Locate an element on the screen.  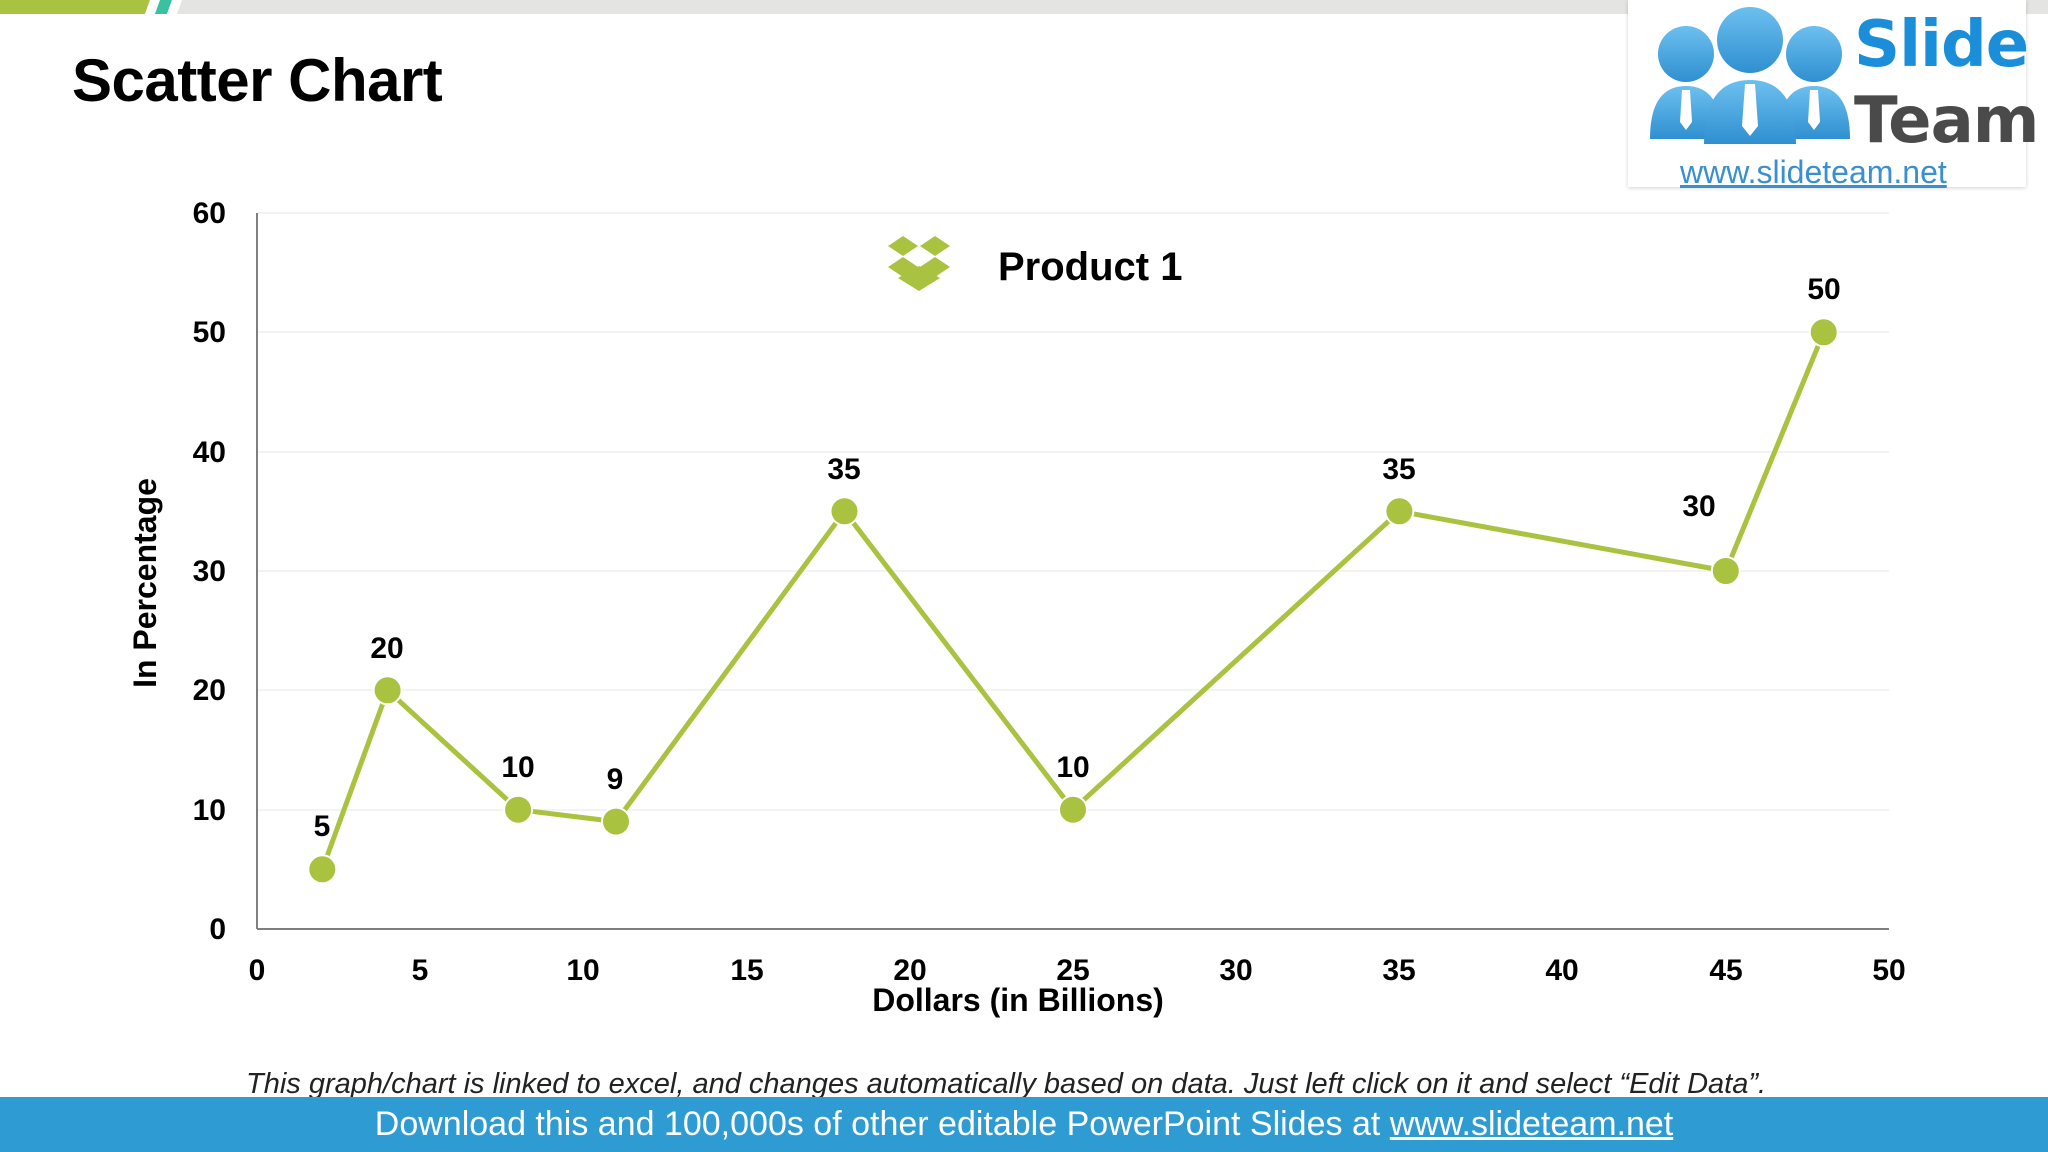
people-icon is located at coordinates (1750, 75).